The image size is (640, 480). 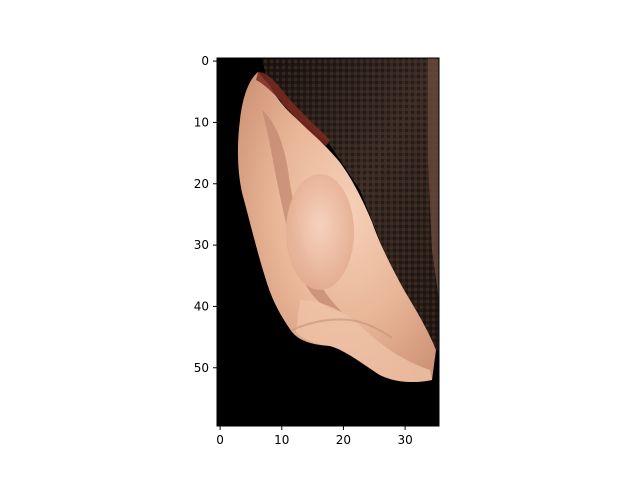 I want to click on ear-crease, so click(x=342, y=328).